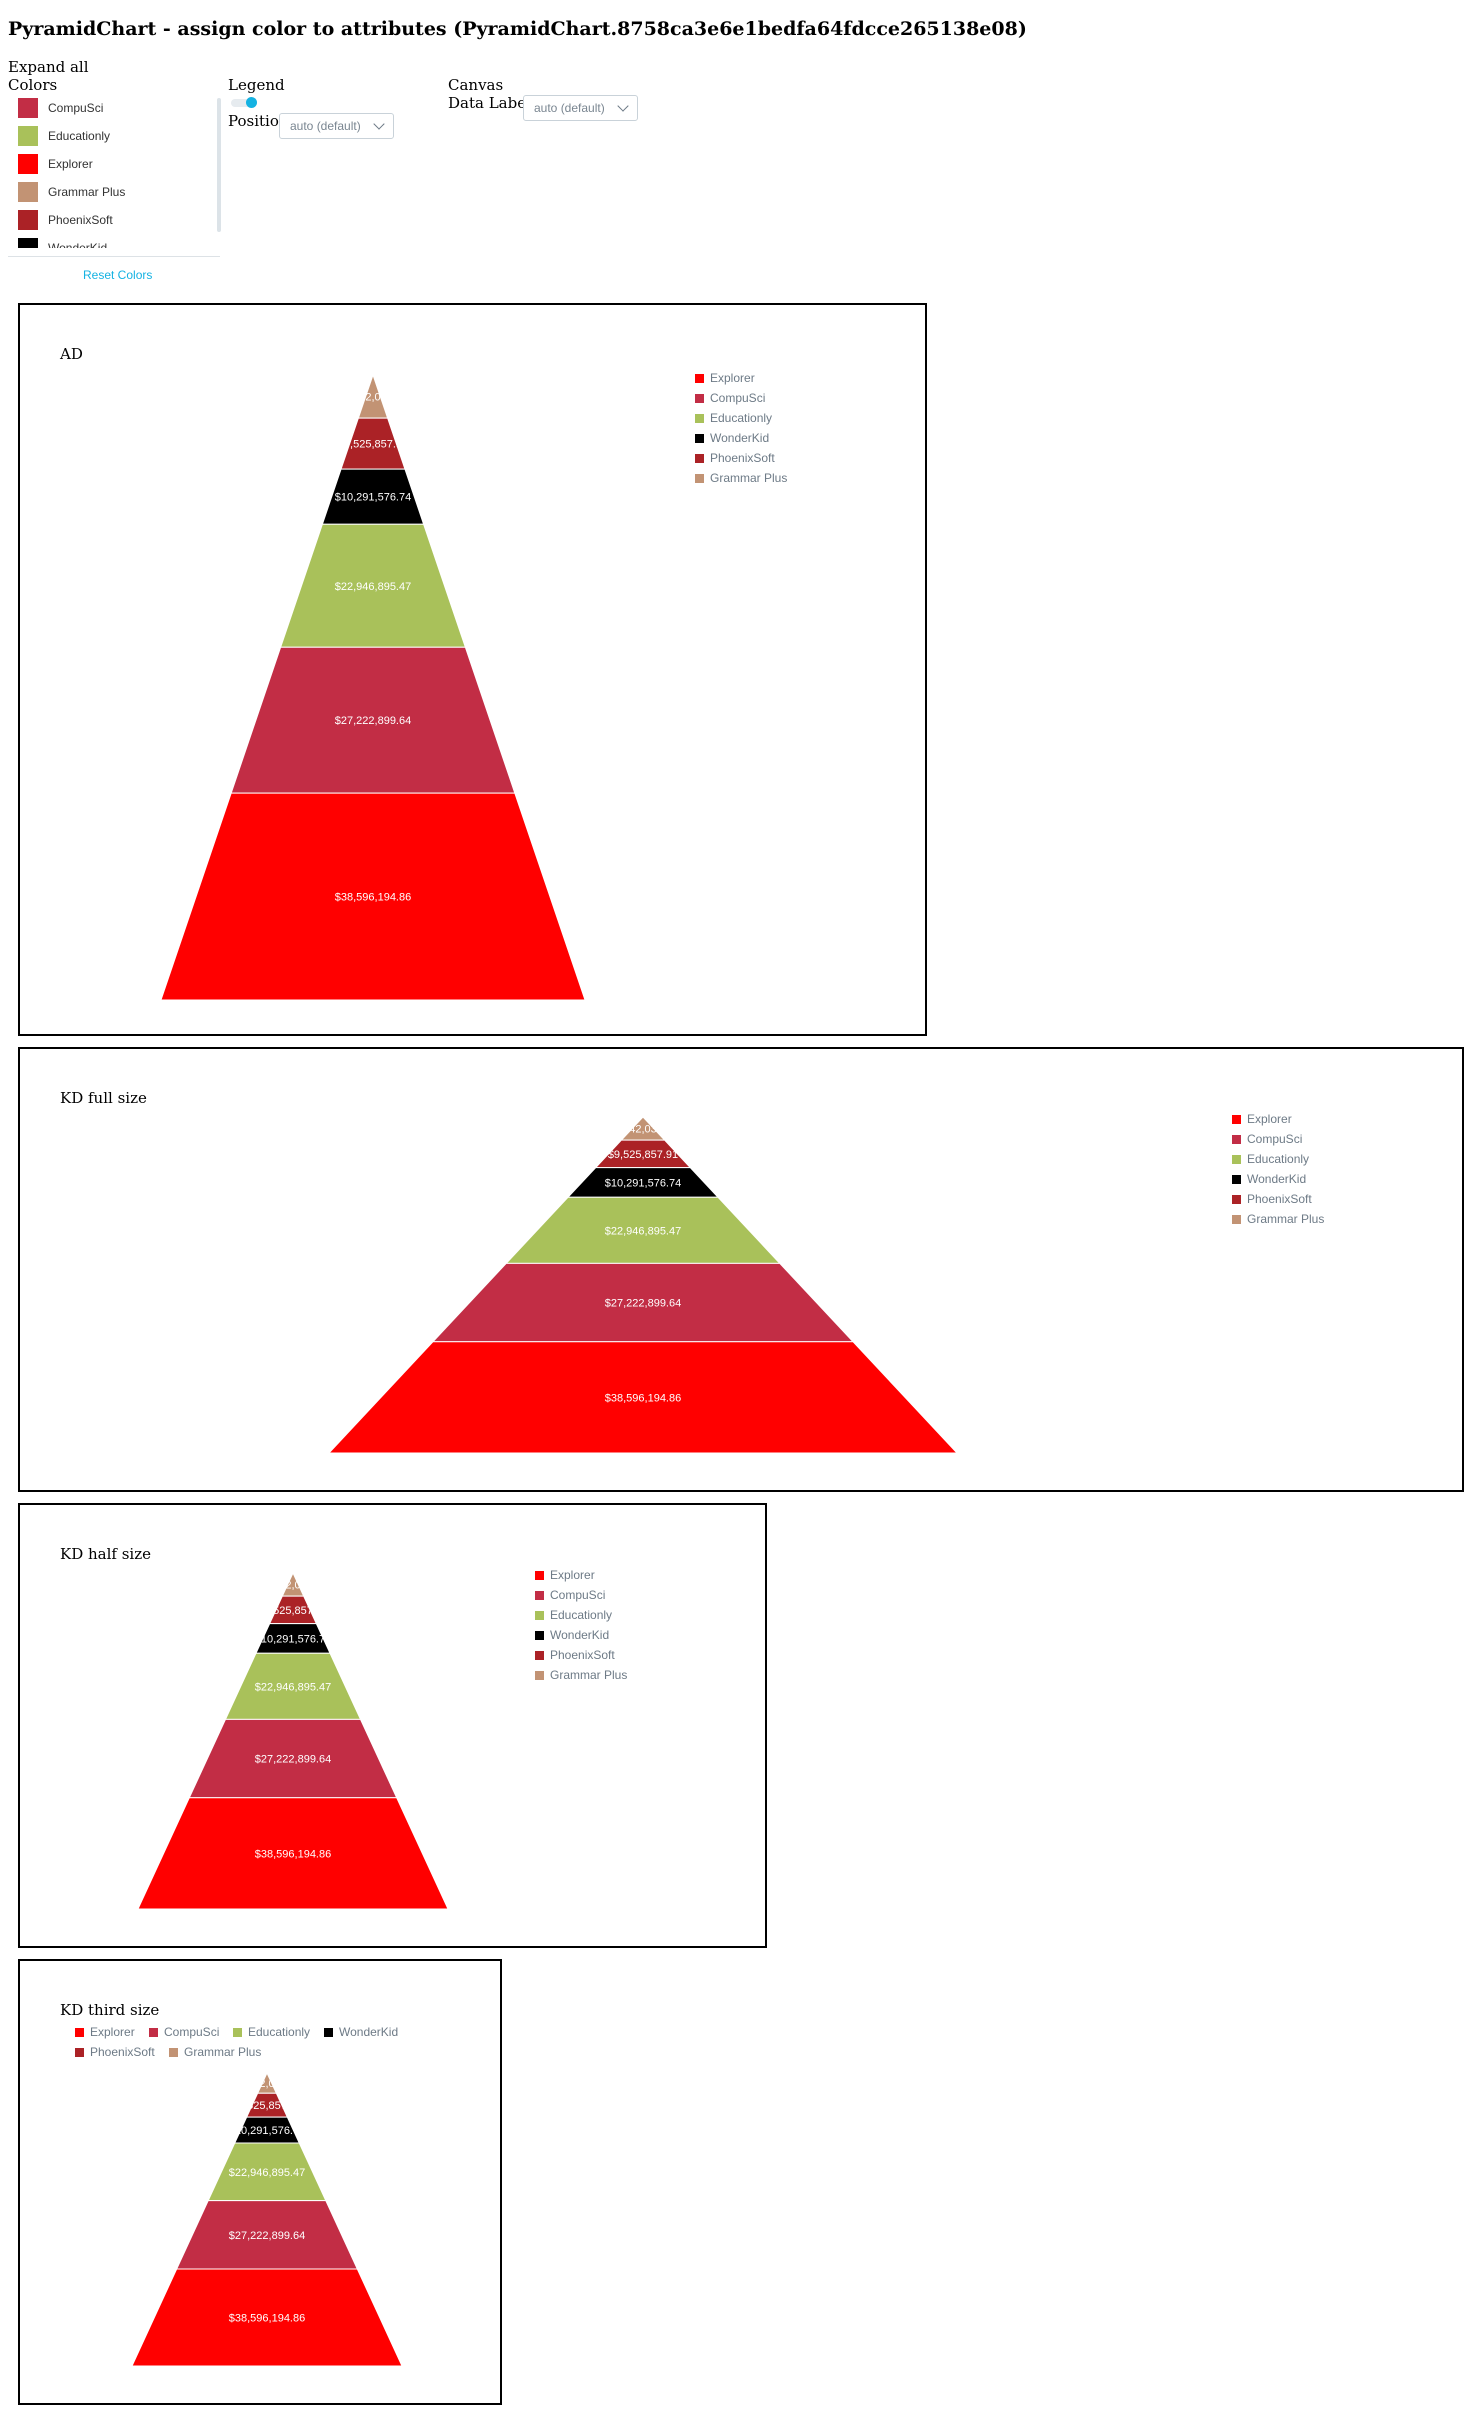 The image size is (1464, 2415). I want to click on color-item-label: Educationly, so click(79, 136).